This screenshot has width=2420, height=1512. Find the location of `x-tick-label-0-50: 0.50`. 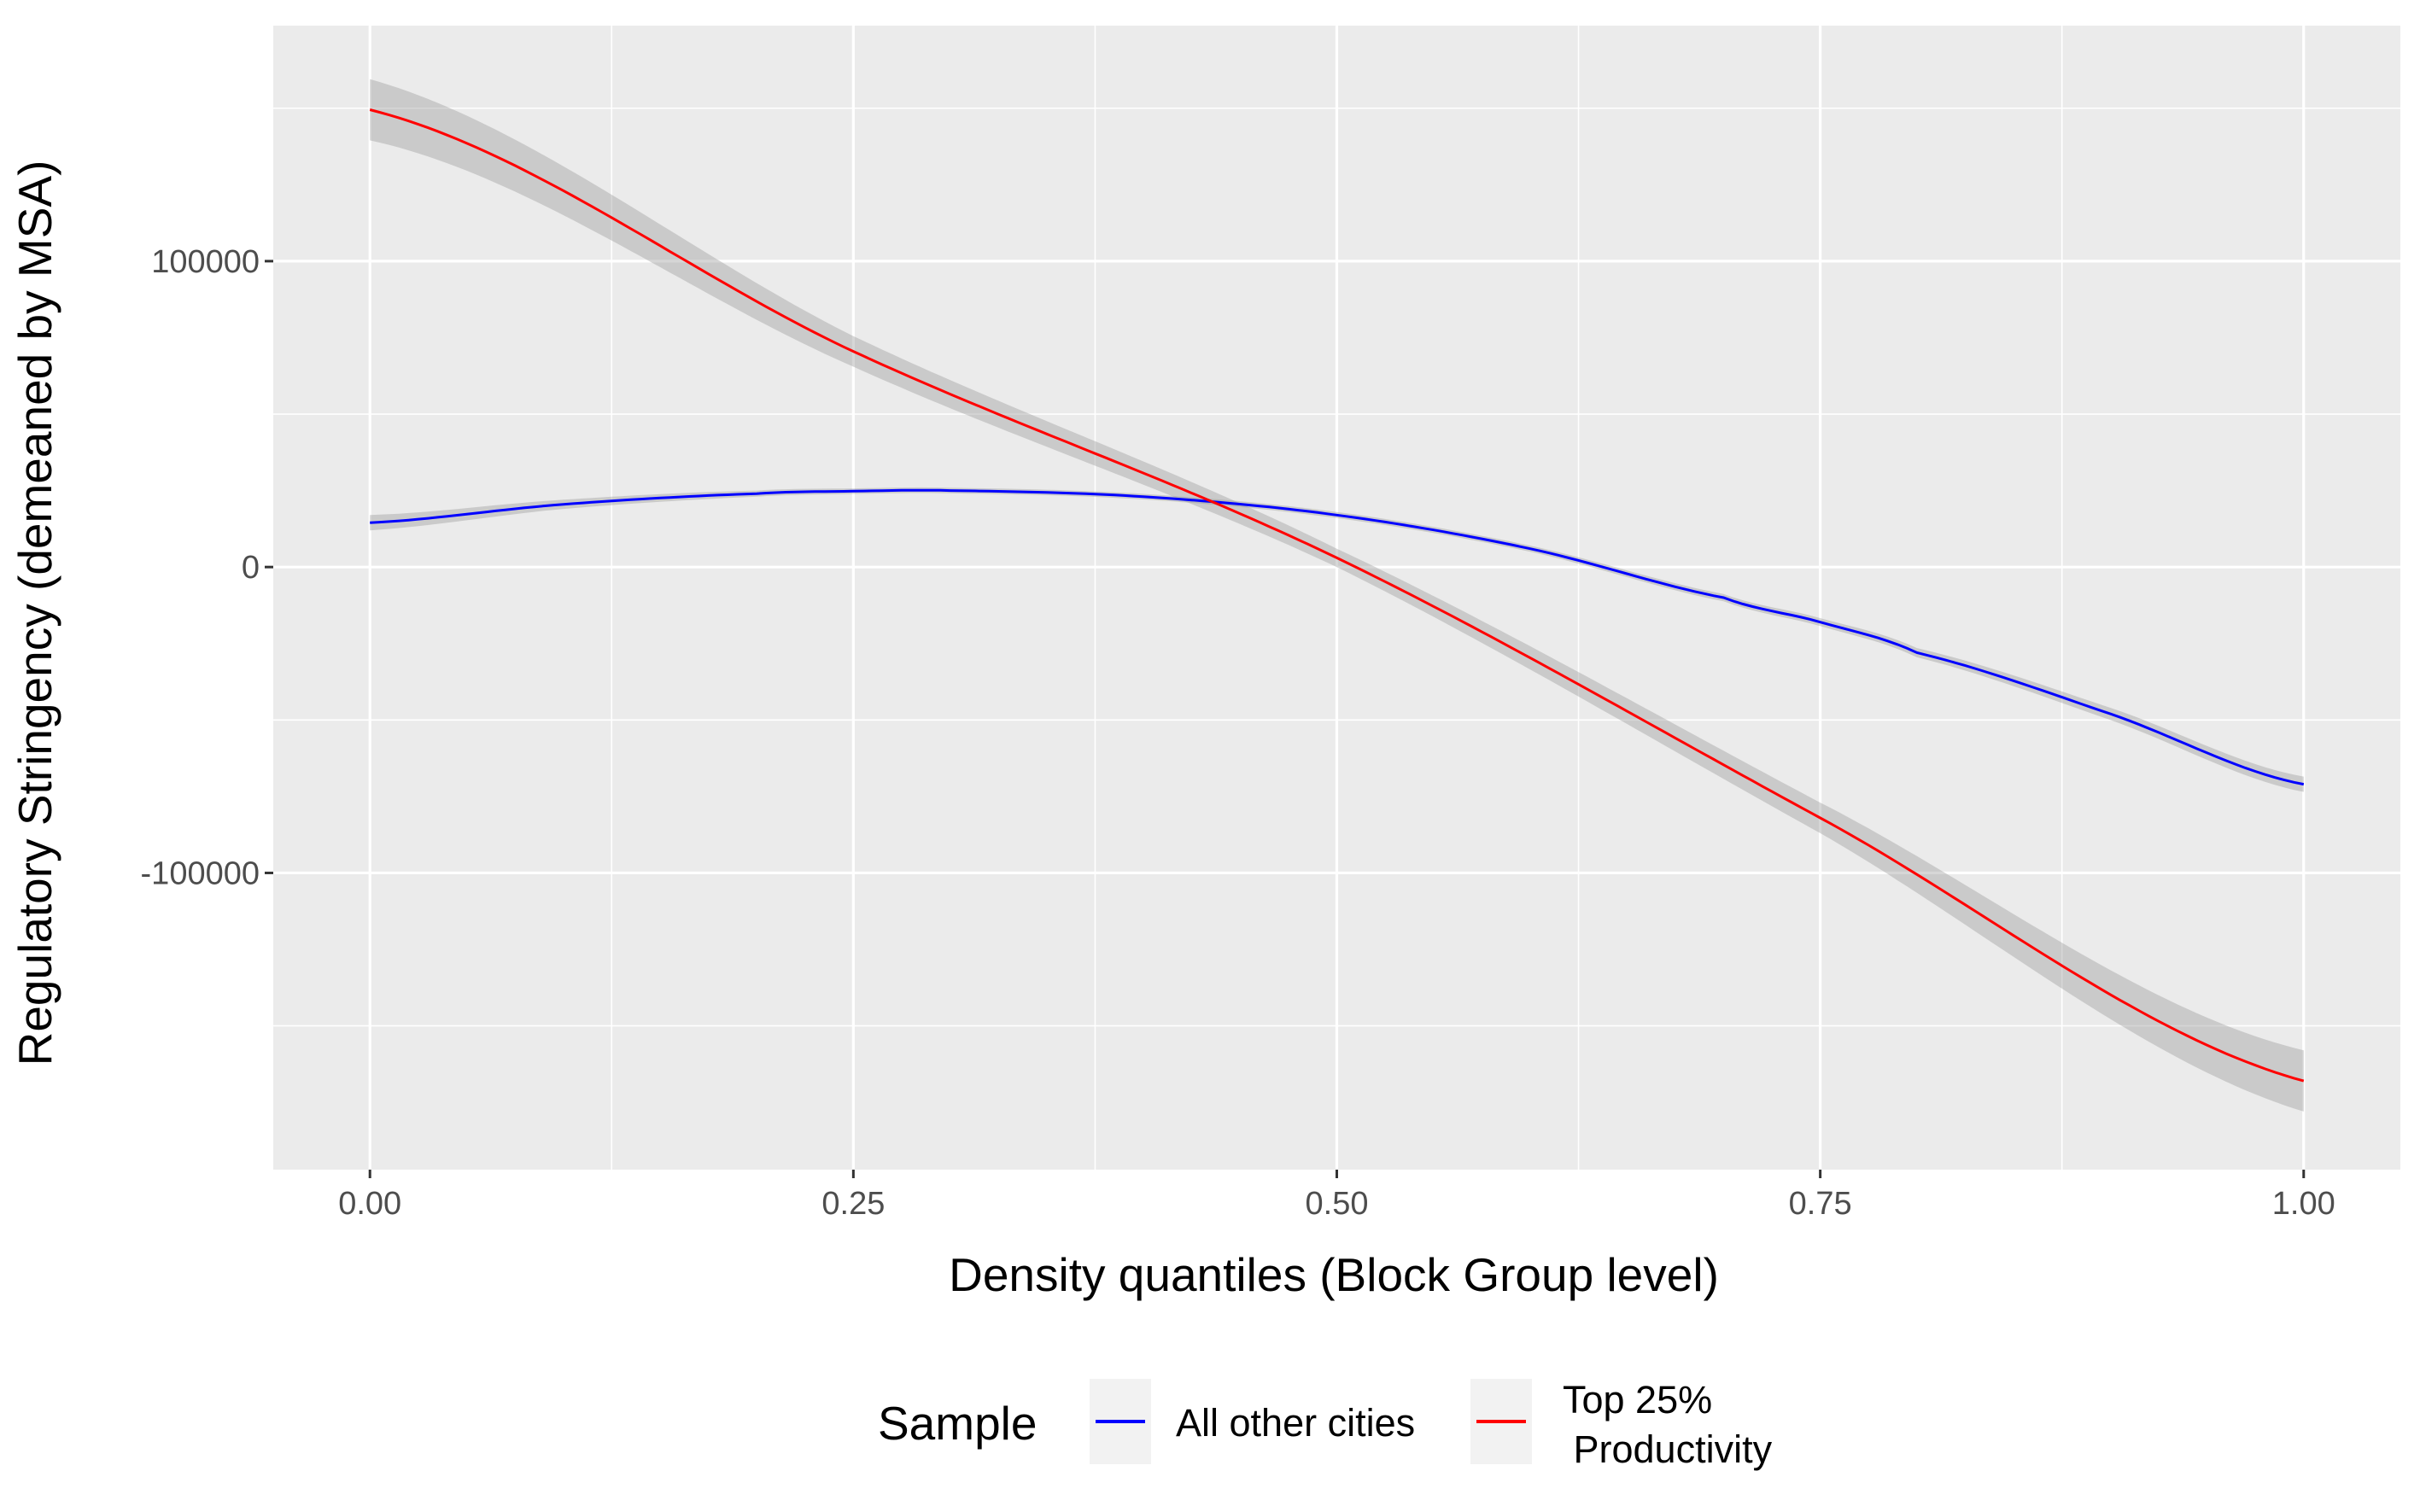

x-tick-label-0-50: 0.50 is located at coordinates (1337, 1204).